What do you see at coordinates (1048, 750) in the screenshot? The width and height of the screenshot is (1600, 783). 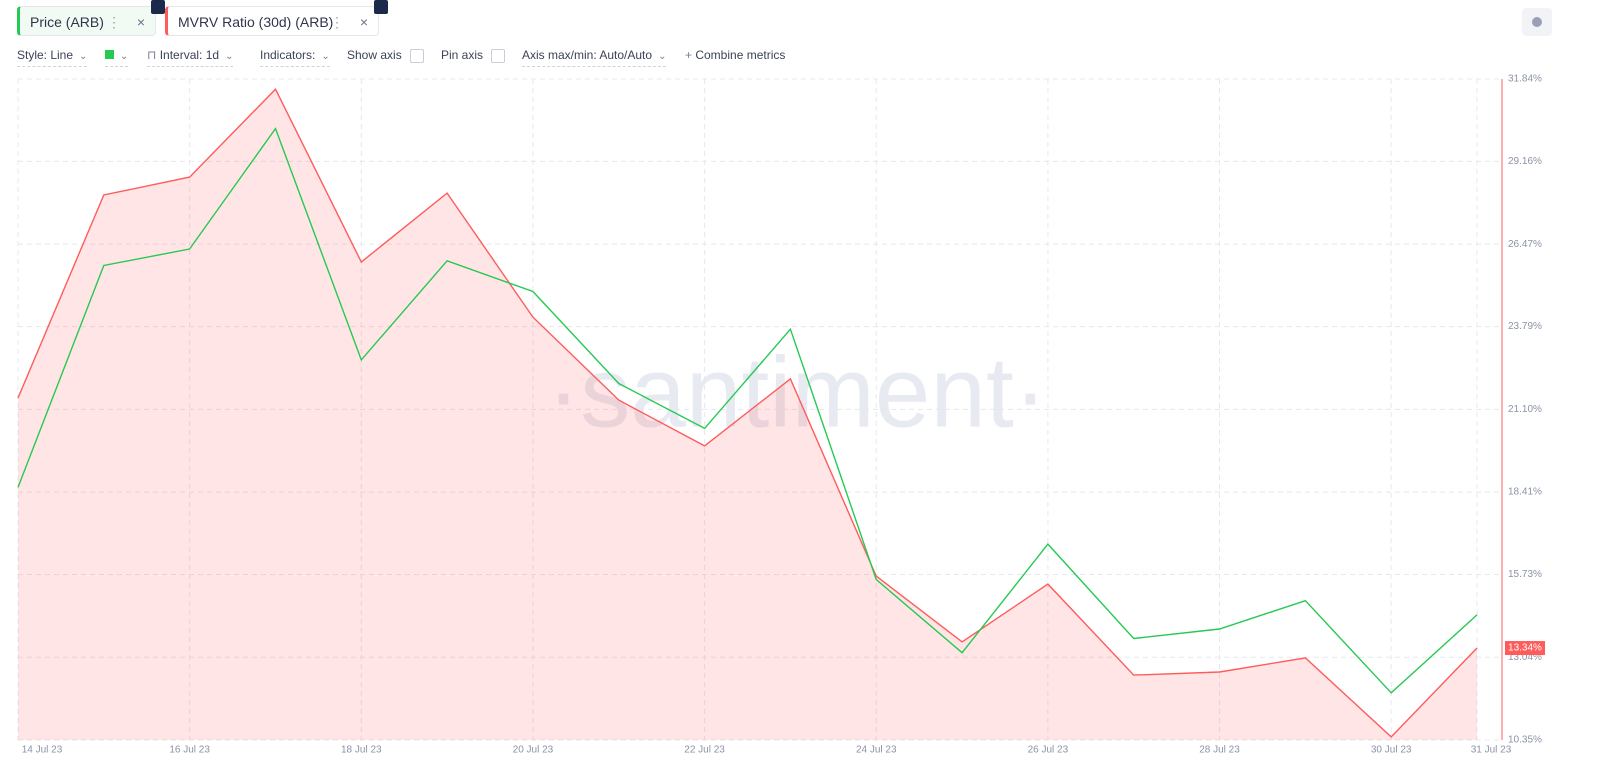 I see `x-tick-label: 26 Jul 23` at bounding box center [1048, 750].